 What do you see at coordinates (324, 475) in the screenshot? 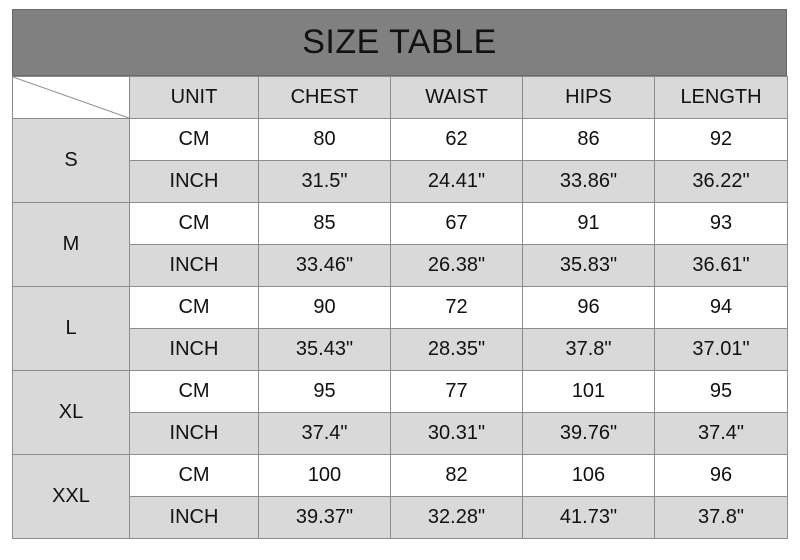
I see `measurement-cell: 100` at bounding box center [324, 475].